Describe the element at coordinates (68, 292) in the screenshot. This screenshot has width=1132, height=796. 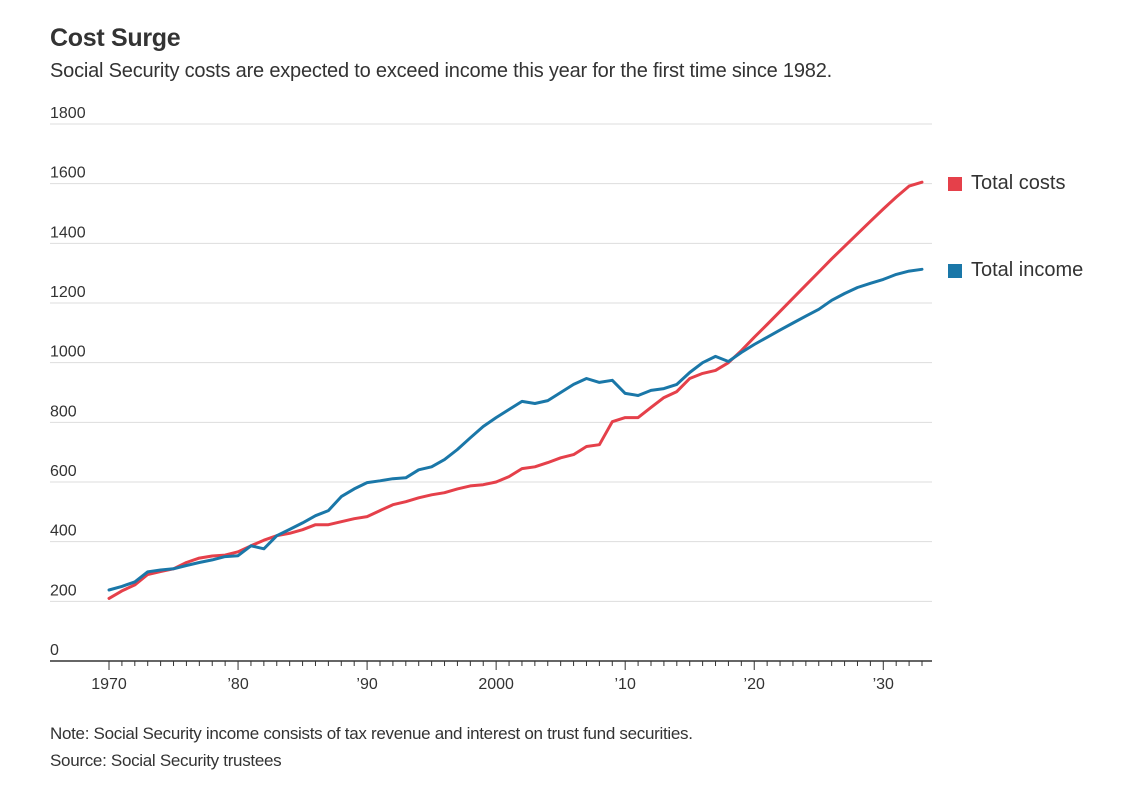
I see `y-tick-label: 1200` at that location.